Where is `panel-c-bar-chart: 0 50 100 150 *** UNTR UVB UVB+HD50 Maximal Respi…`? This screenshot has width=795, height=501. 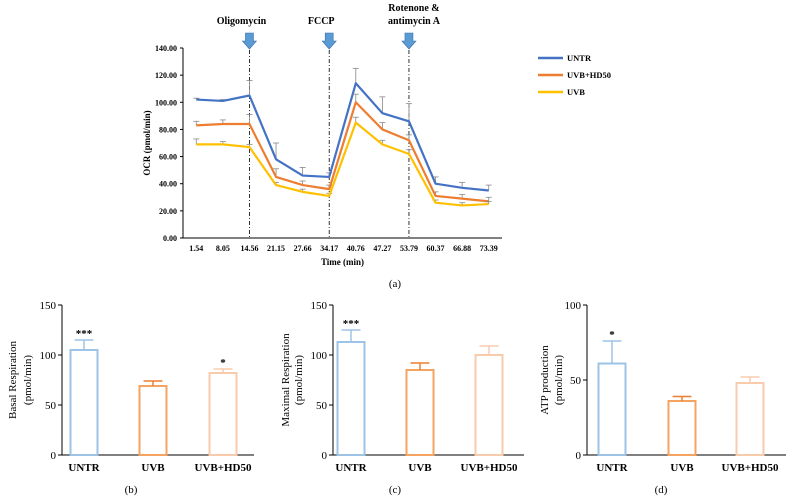 panel-c-bar-chart: 0 50 100 150 *** UNTR UVB UVB+HD50 Maximal Respi… is located at coordinates (402, 398).